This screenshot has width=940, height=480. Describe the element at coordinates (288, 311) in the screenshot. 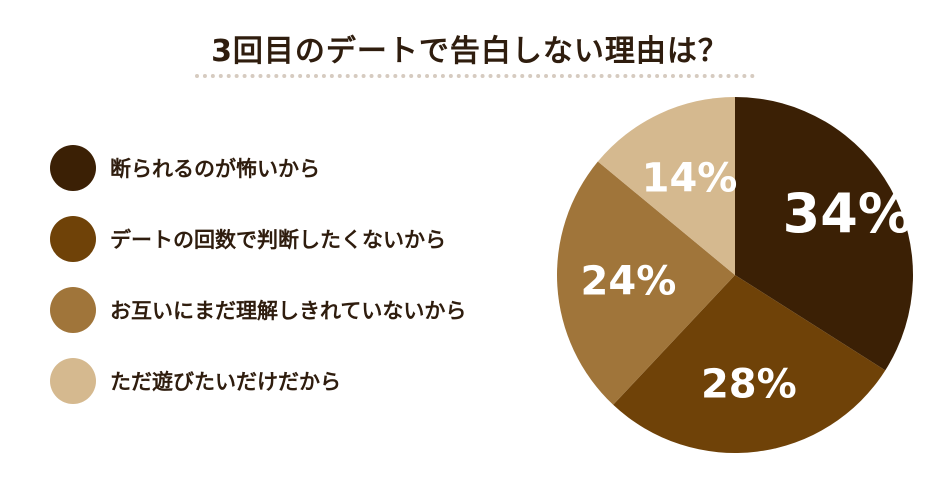

I see `legend-label: お互いにまだ理解しきれていないから` at that location.